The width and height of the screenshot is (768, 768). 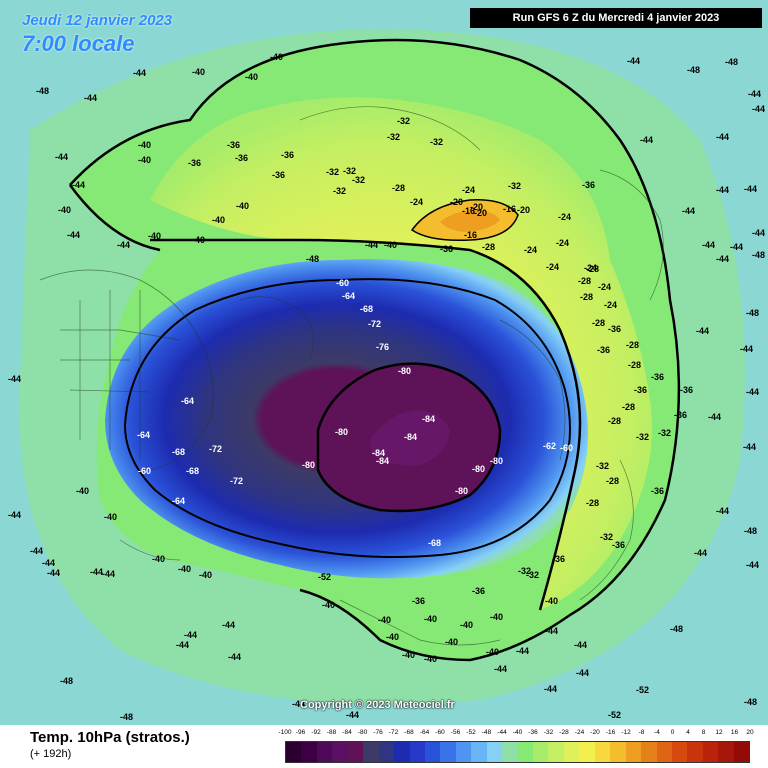 I want to click on legend-label: -56, so click(x=455, y=732).